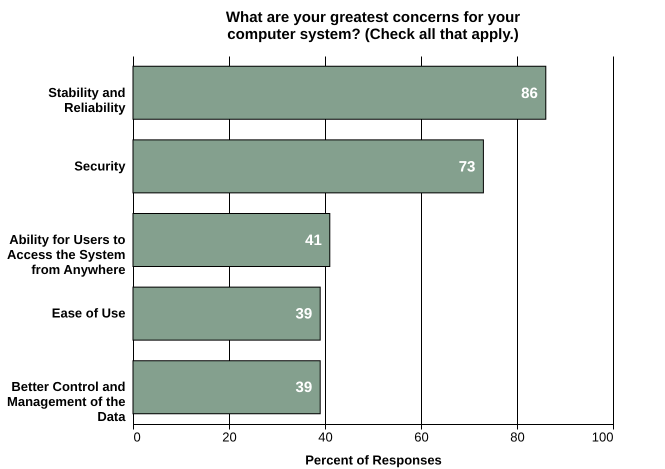 The image size is (665, 469). What do you see at coordinates (66, 401) in the screenshot?
I see `y-tick-label: Better Control and Management of the Data` at bounding box center [66, 401].